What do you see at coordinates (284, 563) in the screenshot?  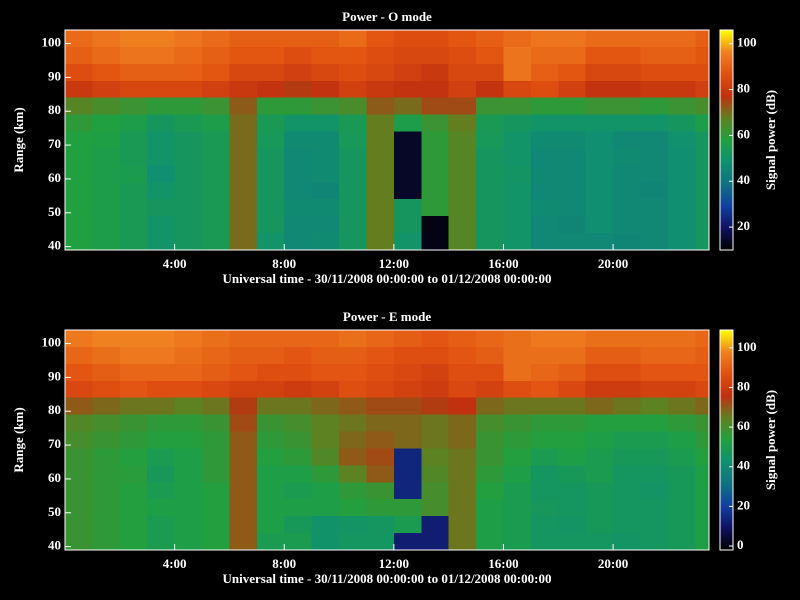 I see `x-tick-label: 8:00` at bounding box center [284, 563].